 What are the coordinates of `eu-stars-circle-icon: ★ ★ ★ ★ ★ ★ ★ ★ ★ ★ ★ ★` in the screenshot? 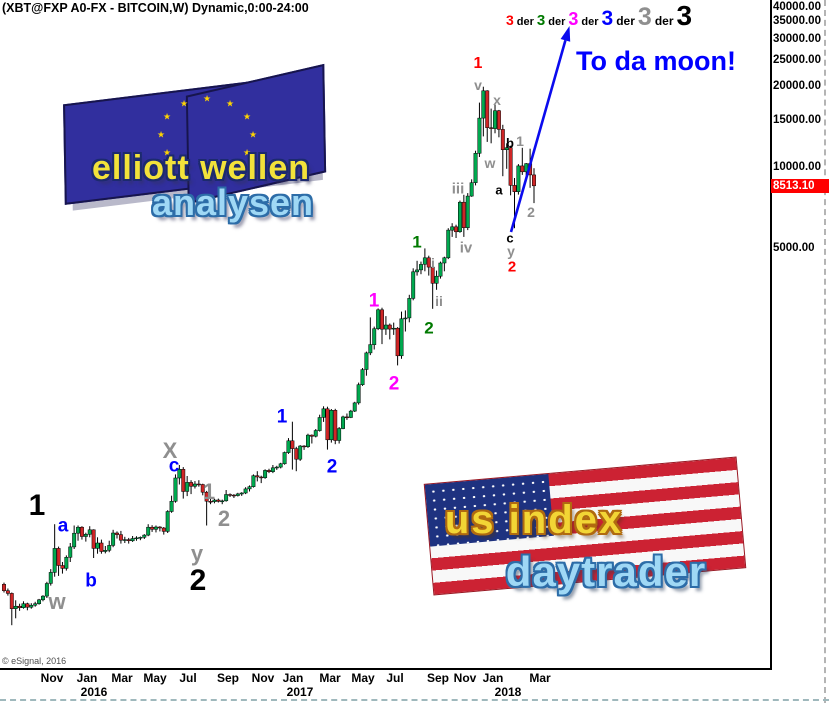 It's located at (201, 158).